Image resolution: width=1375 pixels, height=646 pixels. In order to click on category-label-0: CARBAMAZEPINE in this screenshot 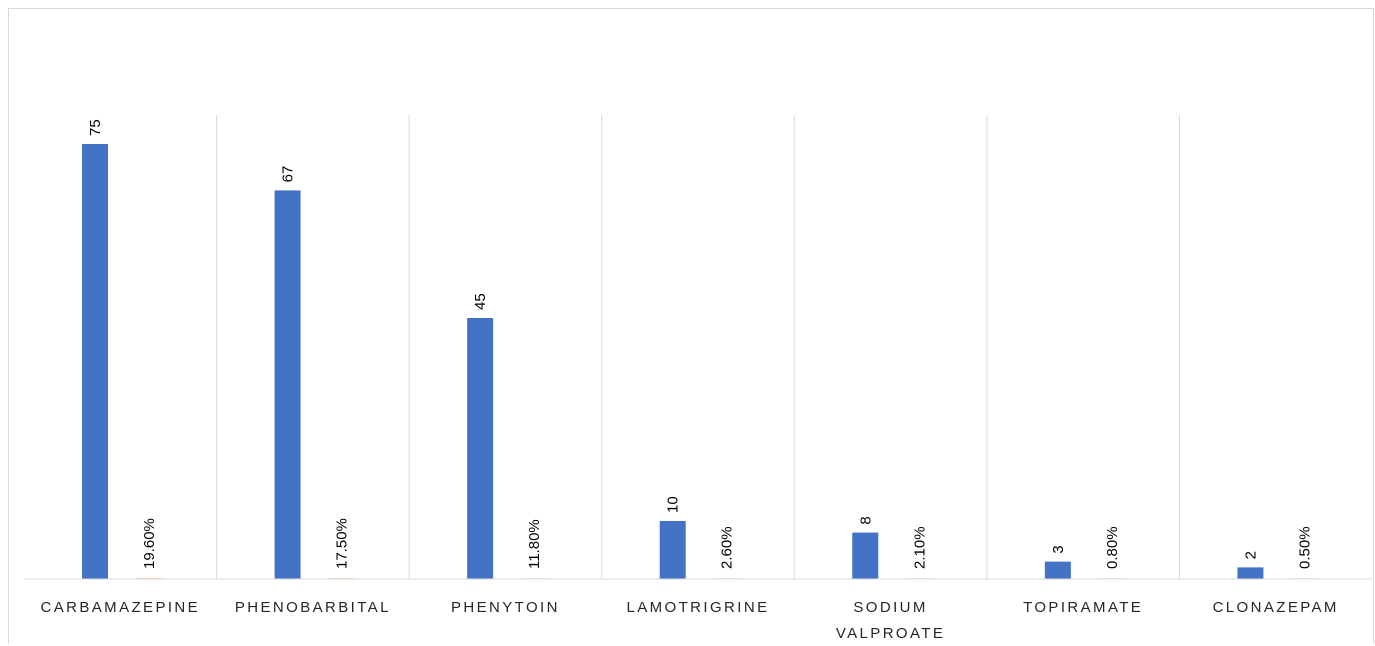, I will do `click(121, 607)`.